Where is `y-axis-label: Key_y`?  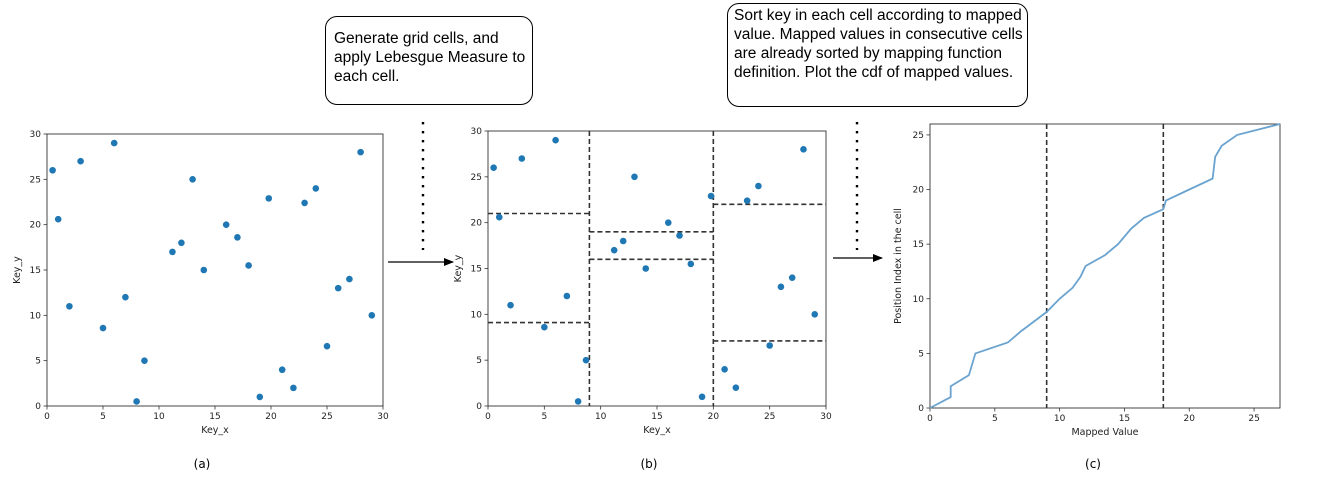 y-axis-label: Key_y is located at coordinates (17, 270).